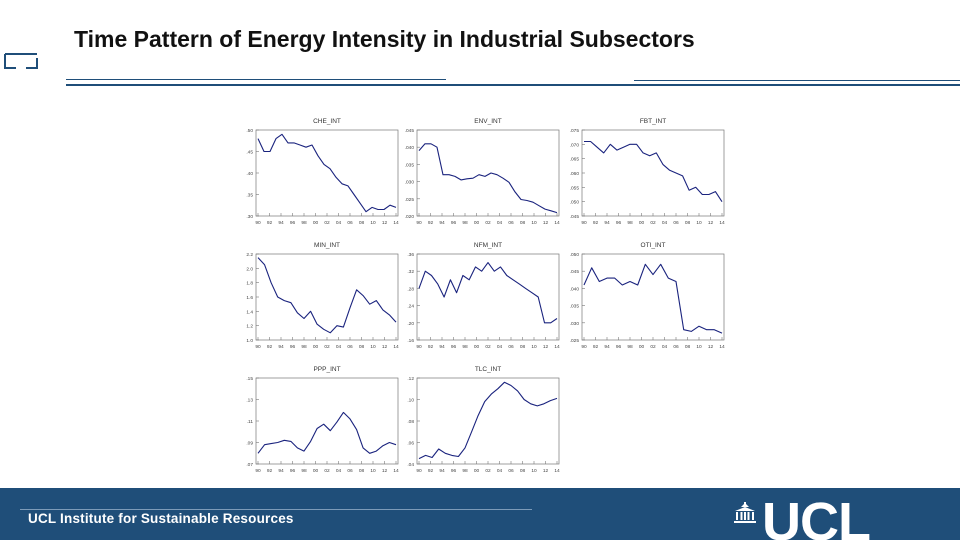 This screenshot has width=960, height=552. What do you see at coordinates (410, 307) in the screenshot?
I see `y-tick-label: .24` at bounding box center [410, 307].